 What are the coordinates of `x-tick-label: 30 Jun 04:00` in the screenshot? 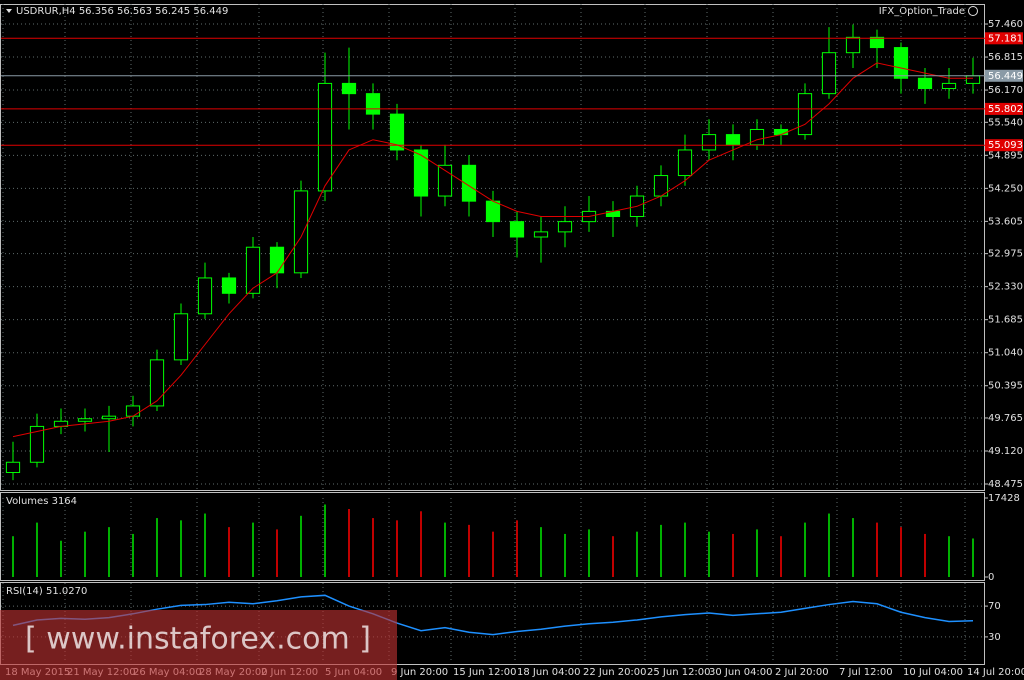 It's located at (741, 672).